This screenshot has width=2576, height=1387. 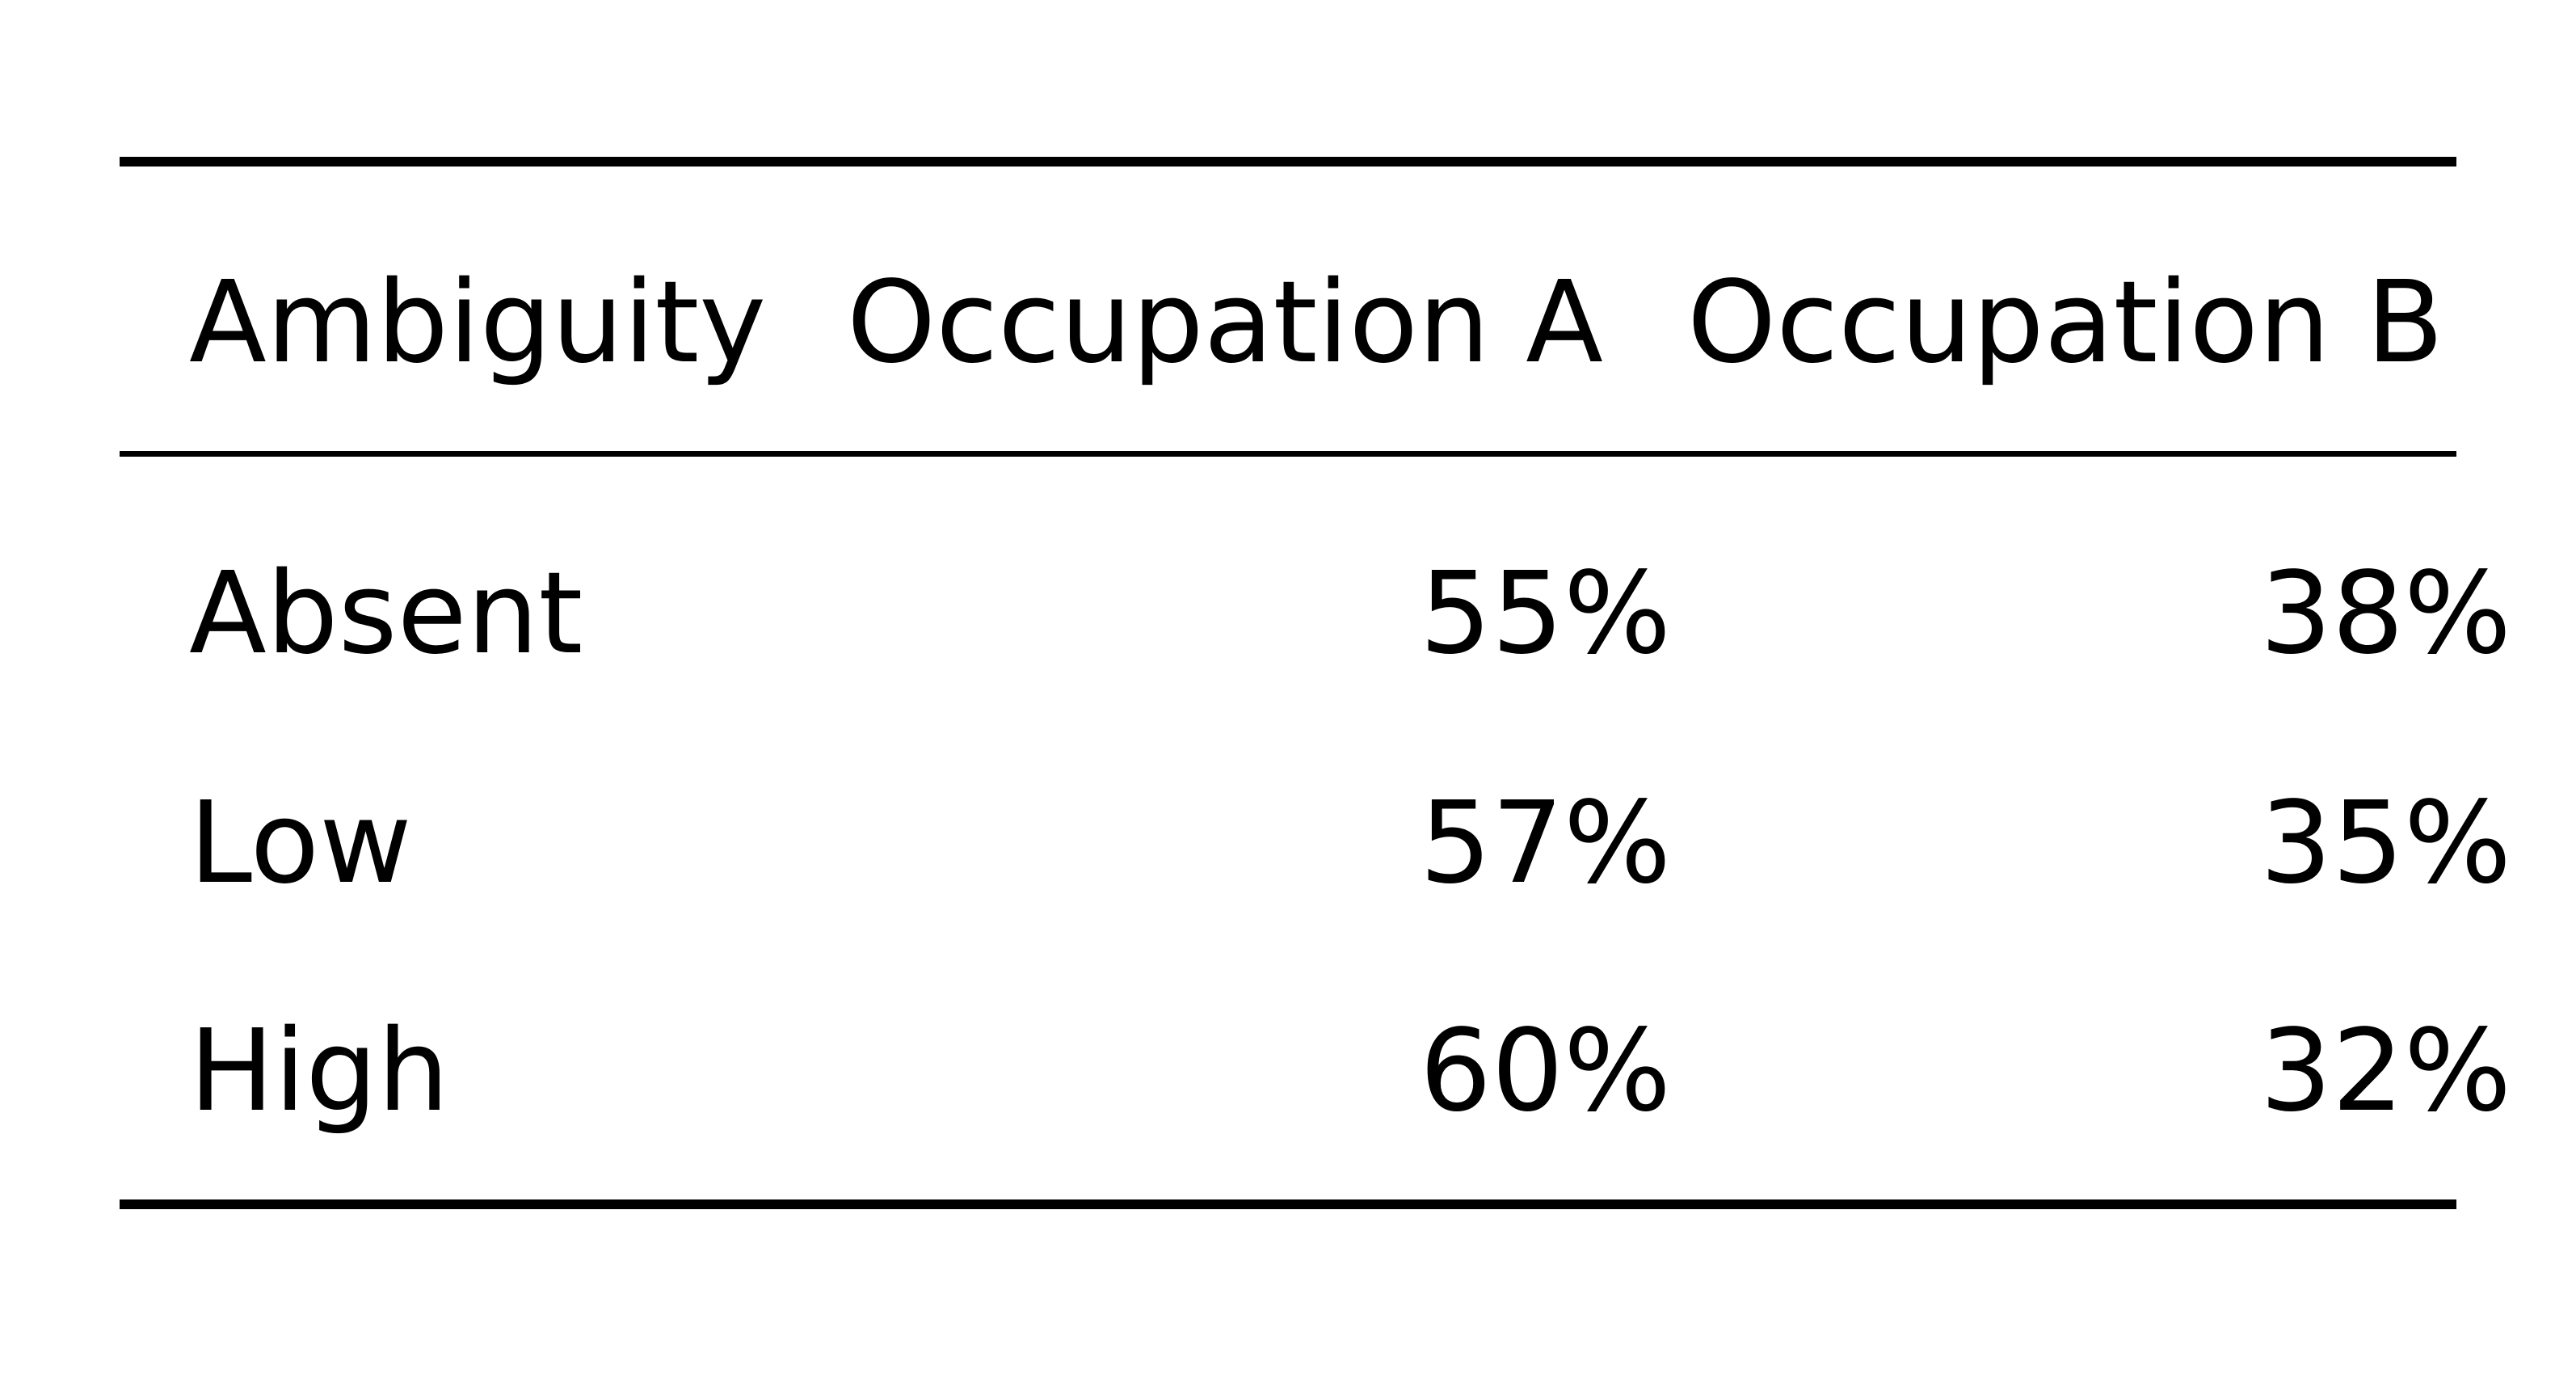 What do you see at coordinates (300, 843) in the screenshot?
I see `row-label: Low` at bounding box center [300, 843].